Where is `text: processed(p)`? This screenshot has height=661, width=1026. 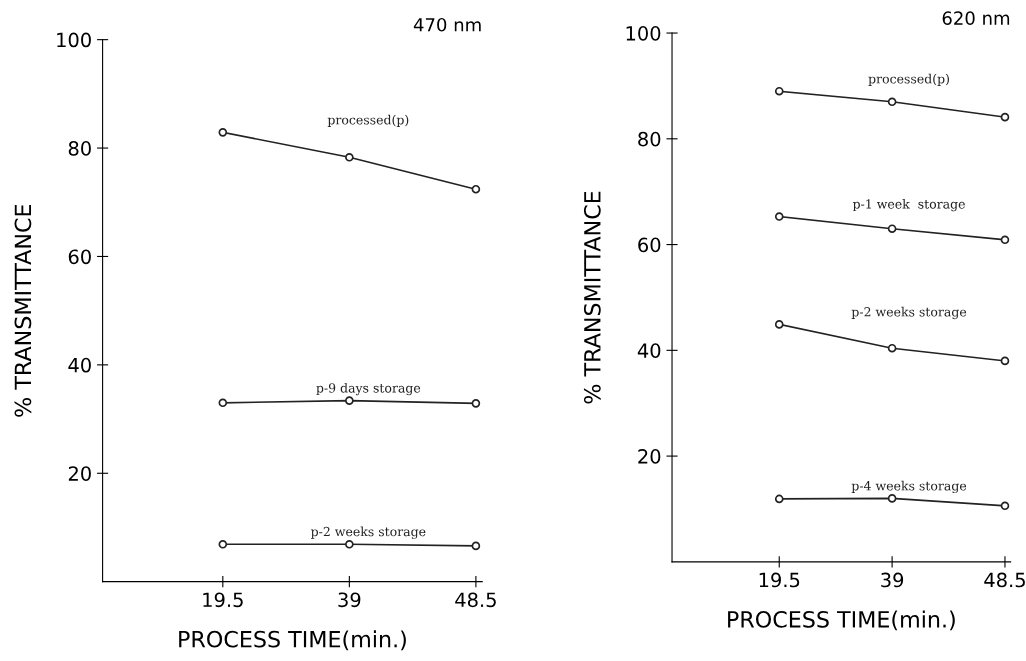
text: processed(p) is located at coordinates (368, 120).